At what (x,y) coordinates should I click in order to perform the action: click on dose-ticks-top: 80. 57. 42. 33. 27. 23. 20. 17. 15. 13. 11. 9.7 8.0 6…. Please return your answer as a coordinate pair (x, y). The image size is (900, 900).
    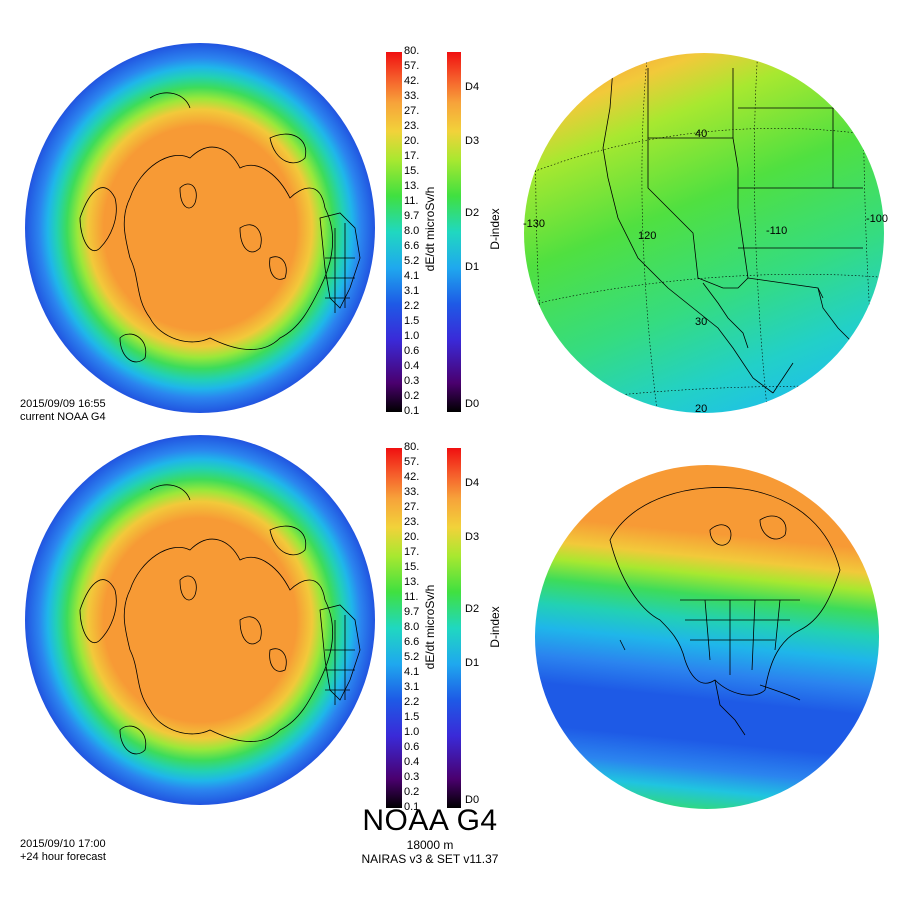
    Looking at the image, I should click on (419, 232).